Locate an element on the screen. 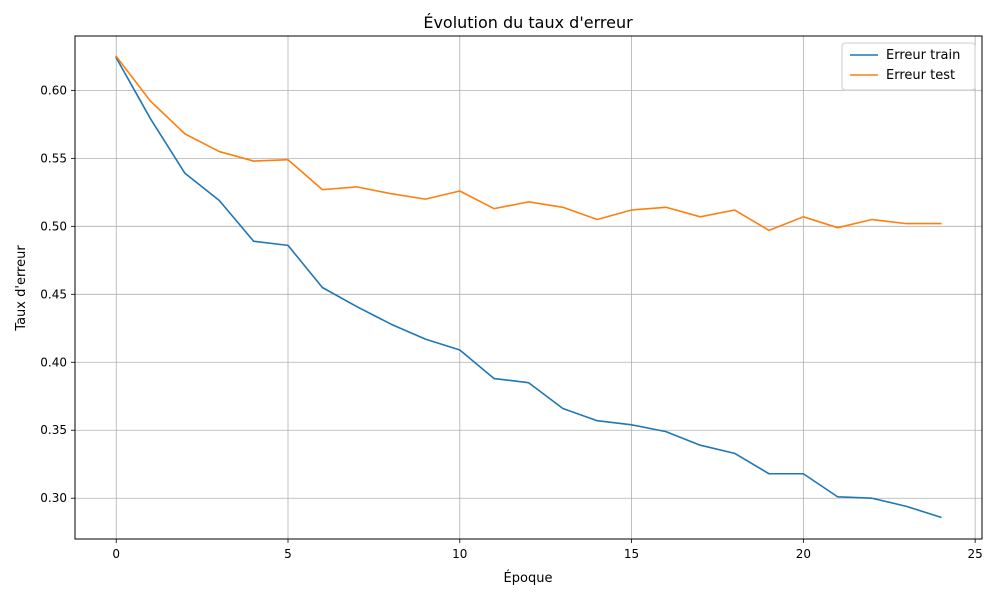 This screenshot has width=1000, height=604. legend: Erreur train Erreur test is located at coordinates (908, 66).